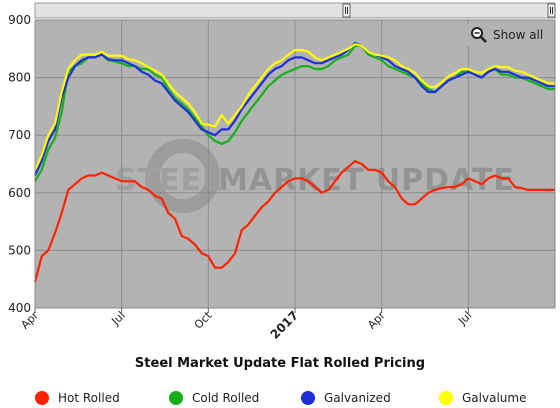 This screenshot has height=408, width=560. What do you see at coordinates (346, 10) in the screenshot?
I see `navigator-left-handle` at bounding box center [346, 10].